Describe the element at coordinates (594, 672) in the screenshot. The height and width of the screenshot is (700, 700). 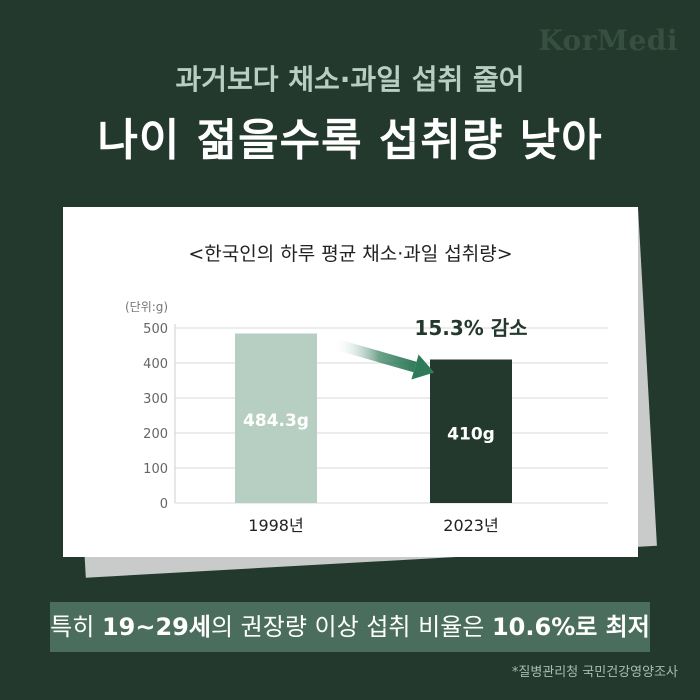
I see `source-note: *질병관리청 국민건강영양조사` at that location.